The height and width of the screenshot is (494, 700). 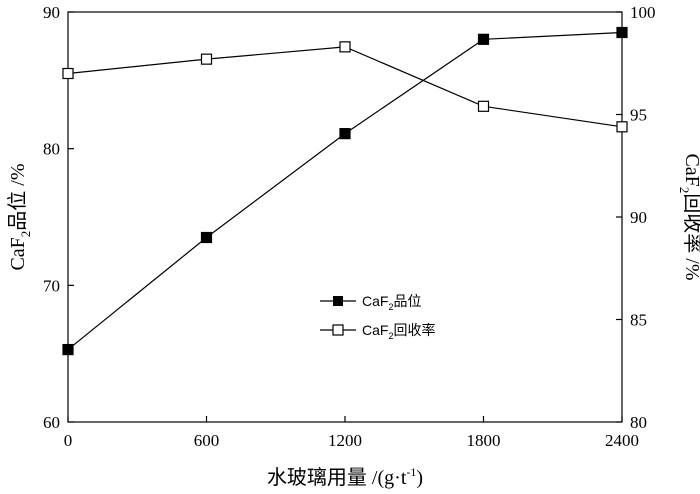 I want to click on x-axis: 0 600 1200 1800 2400, so click(x=351, y=433).